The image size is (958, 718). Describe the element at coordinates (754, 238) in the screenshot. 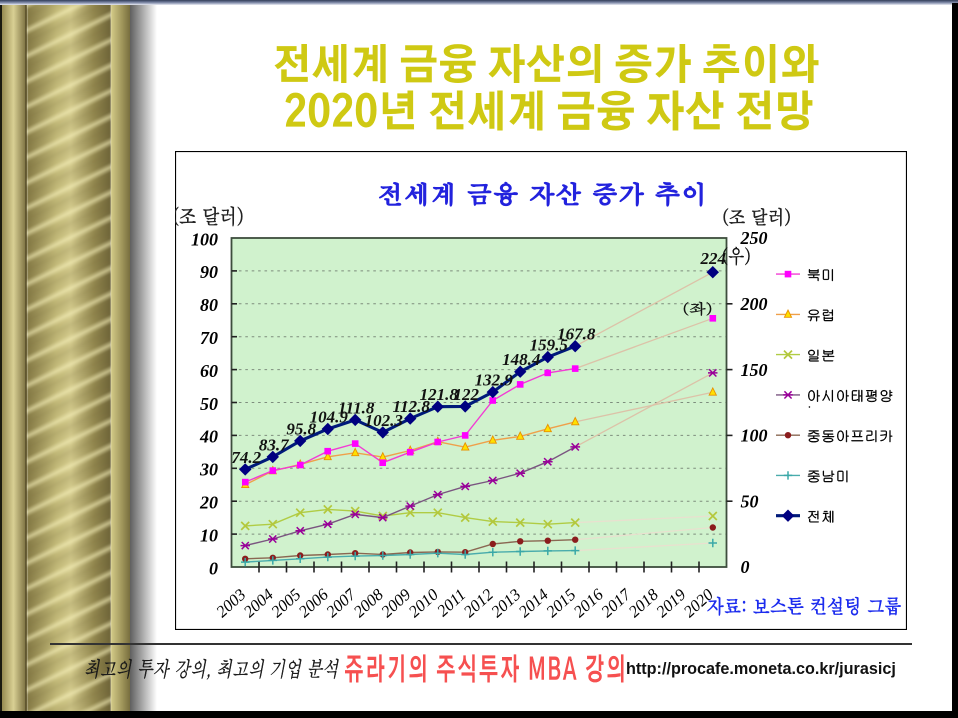

I see `svg-text: 250` at that location.